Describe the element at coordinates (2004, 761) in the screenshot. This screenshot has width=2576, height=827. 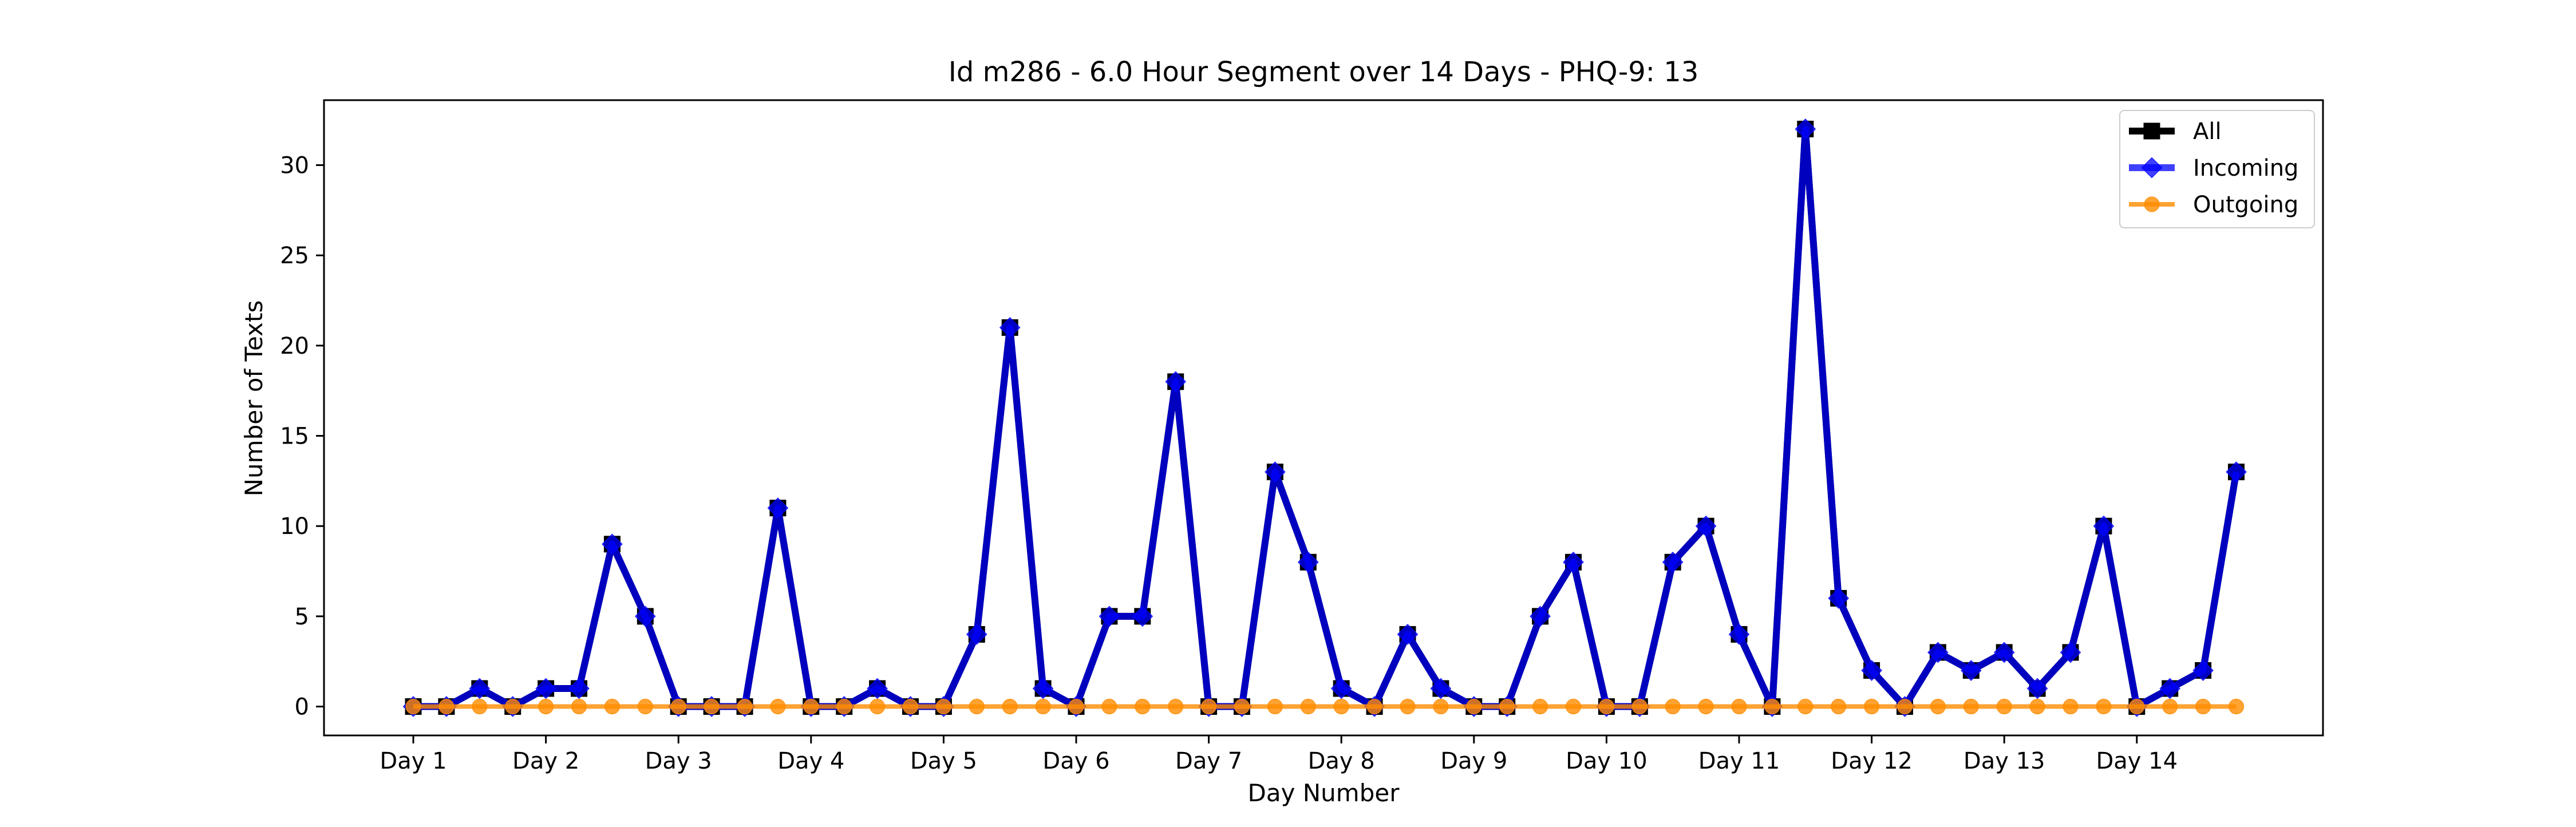
I see `x-tick-label: Day 13` at that location.